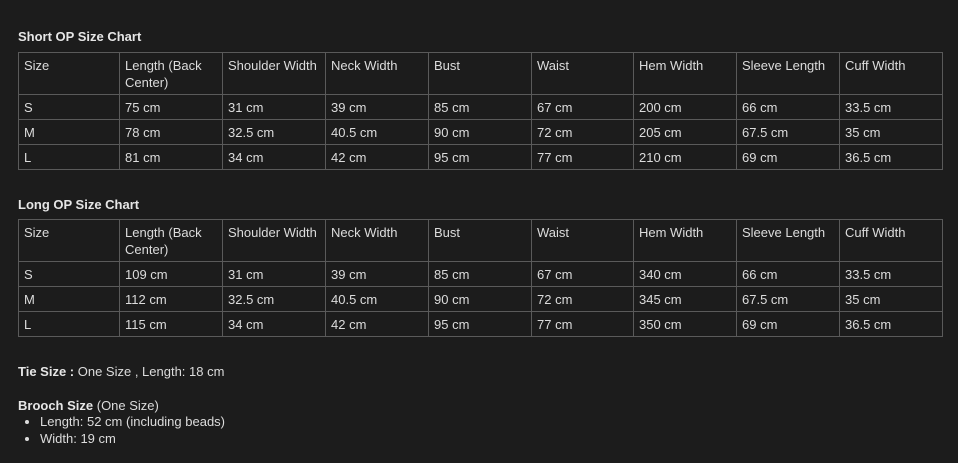 The width and height of the screenshot is (958, 463). Describe the element at coordinates (79, 204) in the screenshot. I see `long-op-title: Long OP Size Chart` at that location.